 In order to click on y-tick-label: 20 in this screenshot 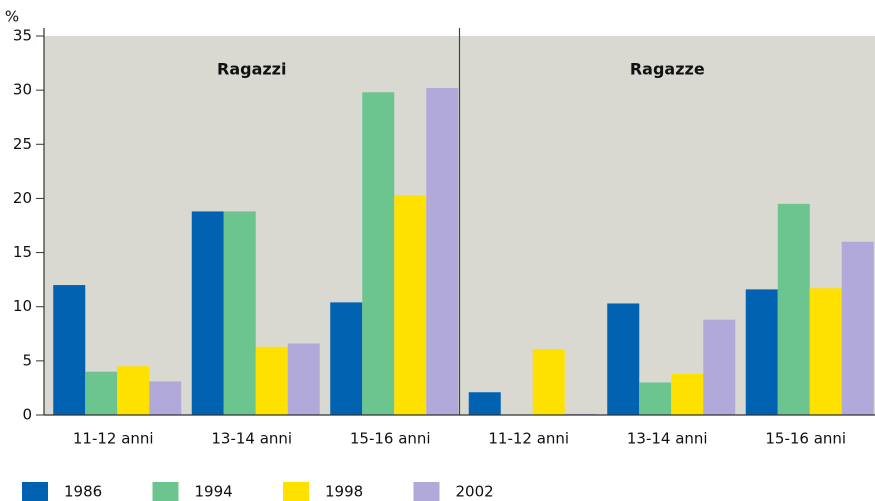, I will do `click(22, 198)`.